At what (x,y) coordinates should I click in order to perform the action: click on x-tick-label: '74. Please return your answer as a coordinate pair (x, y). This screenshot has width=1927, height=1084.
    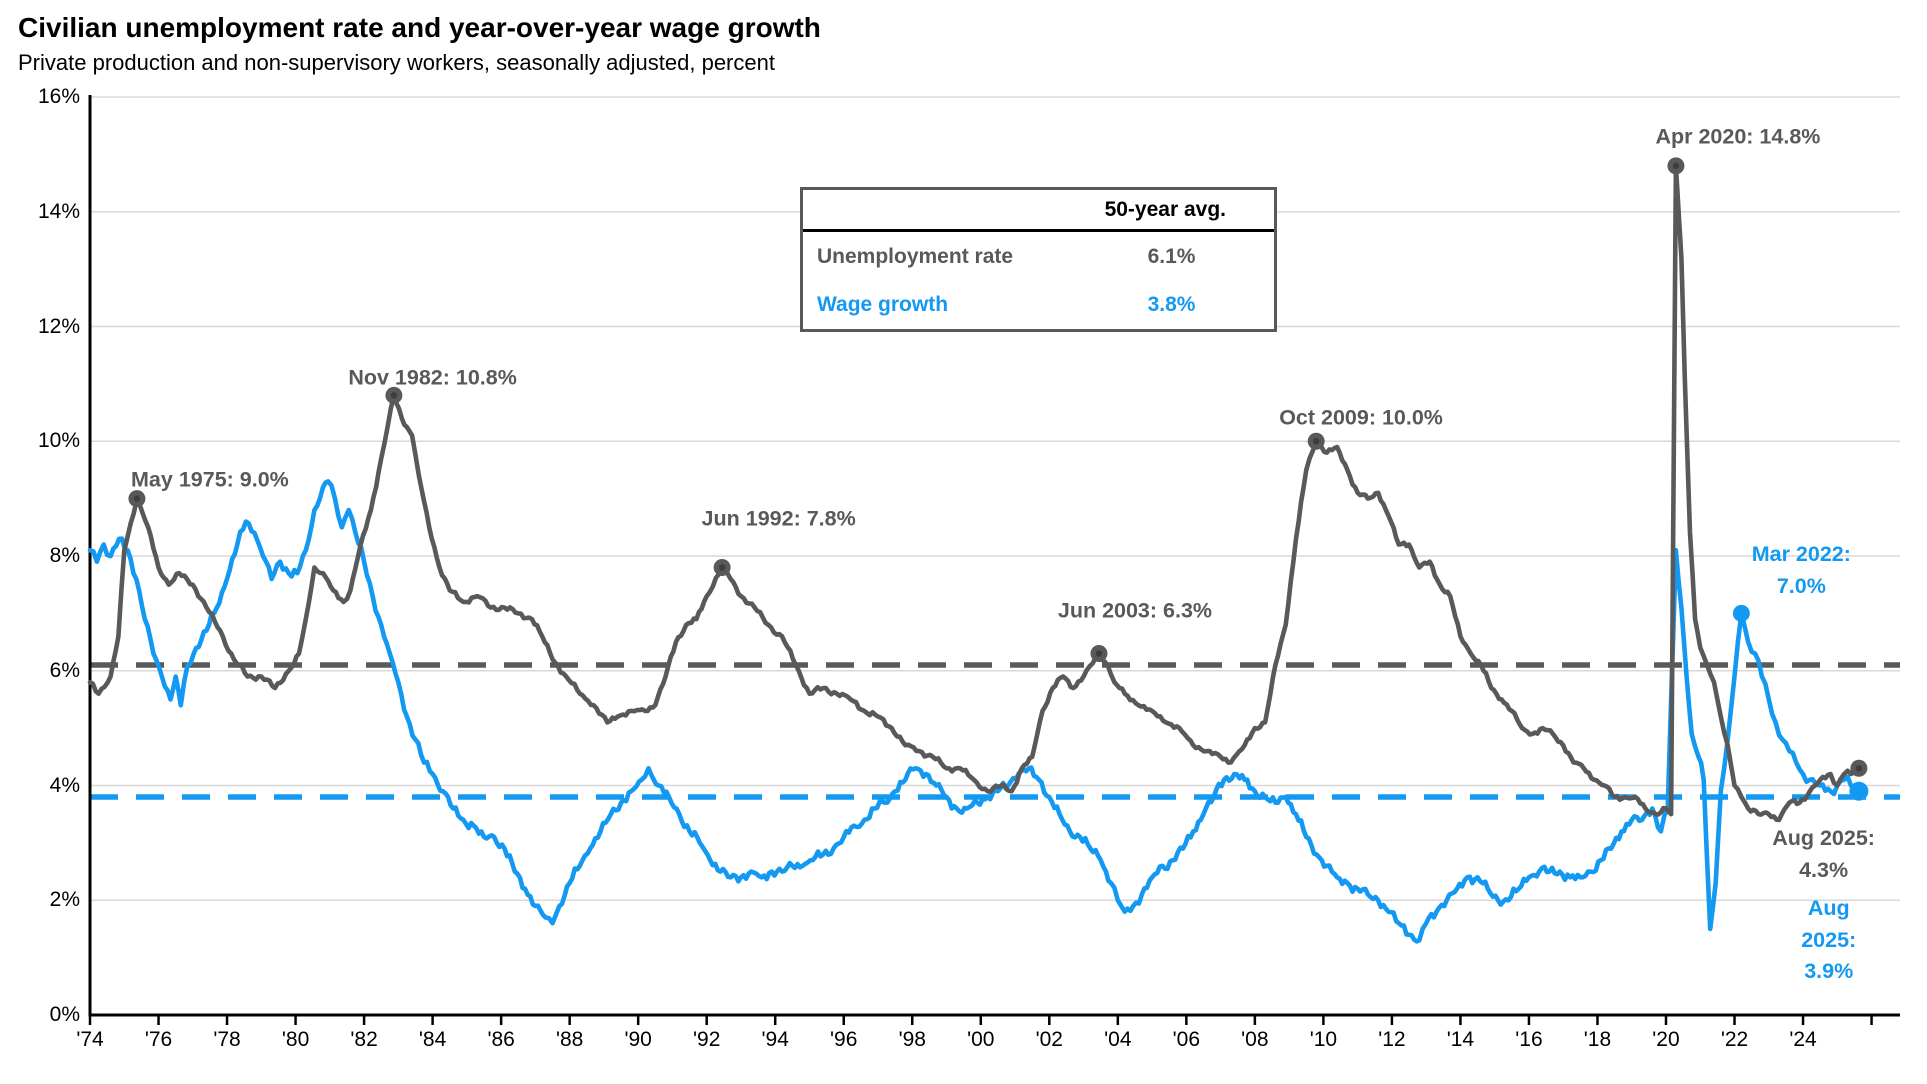
    Looking at the image, I should click on (90, 1039).